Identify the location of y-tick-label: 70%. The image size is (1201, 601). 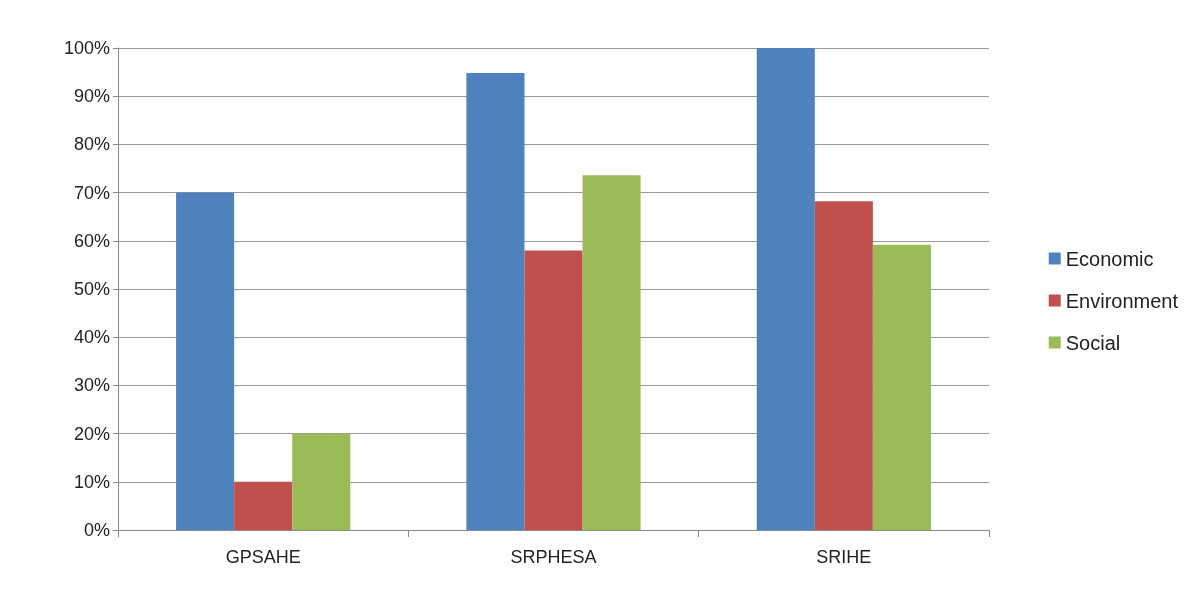
(91, 192).